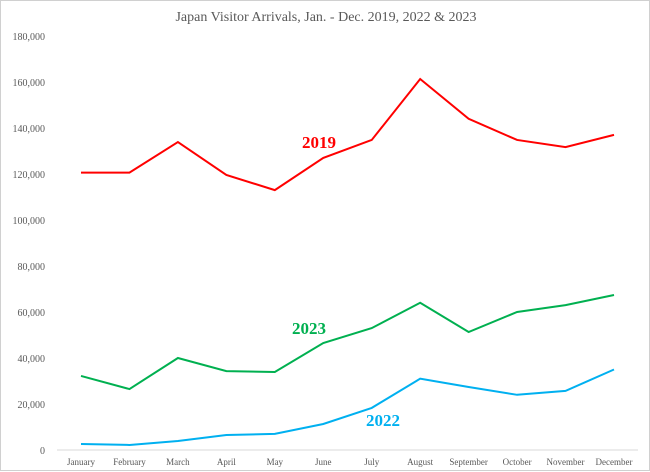  Describe the element at coordinates (517, 462) in the screenshot. I see `x-tick-label: October` at that location.